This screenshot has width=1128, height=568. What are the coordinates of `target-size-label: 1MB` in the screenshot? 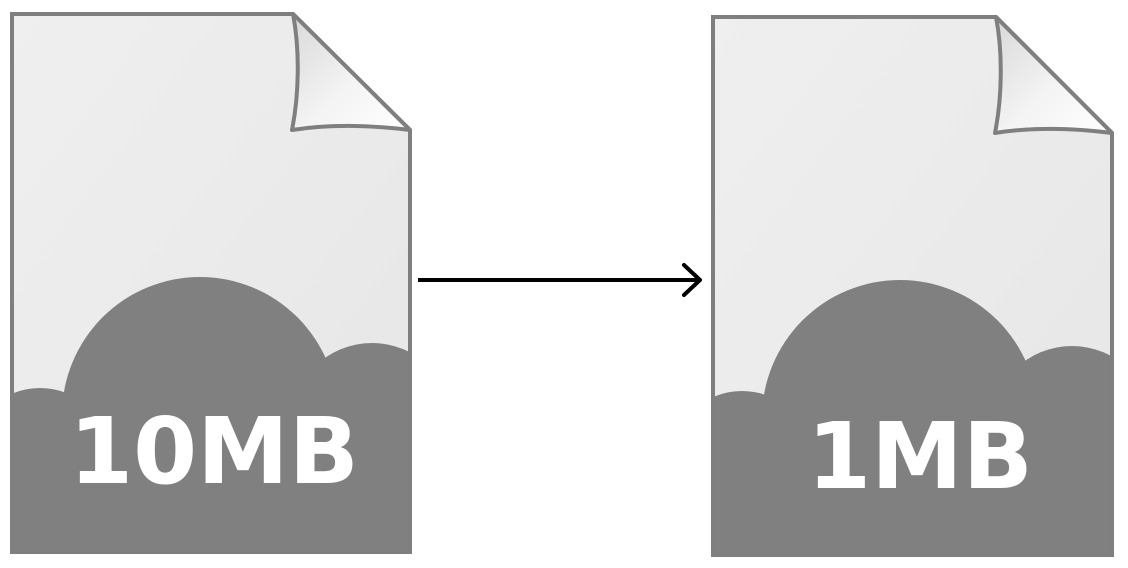 It's located at (920, 456).